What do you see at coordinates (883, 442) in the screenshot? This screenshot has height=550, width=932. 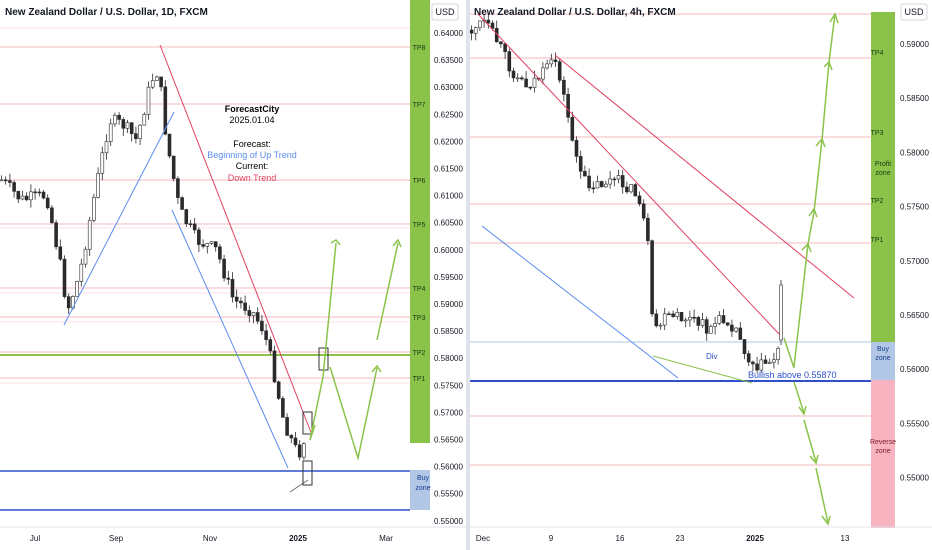 I see `reverse-zone-label-1: Reverse` at bounding box center [883, 442].